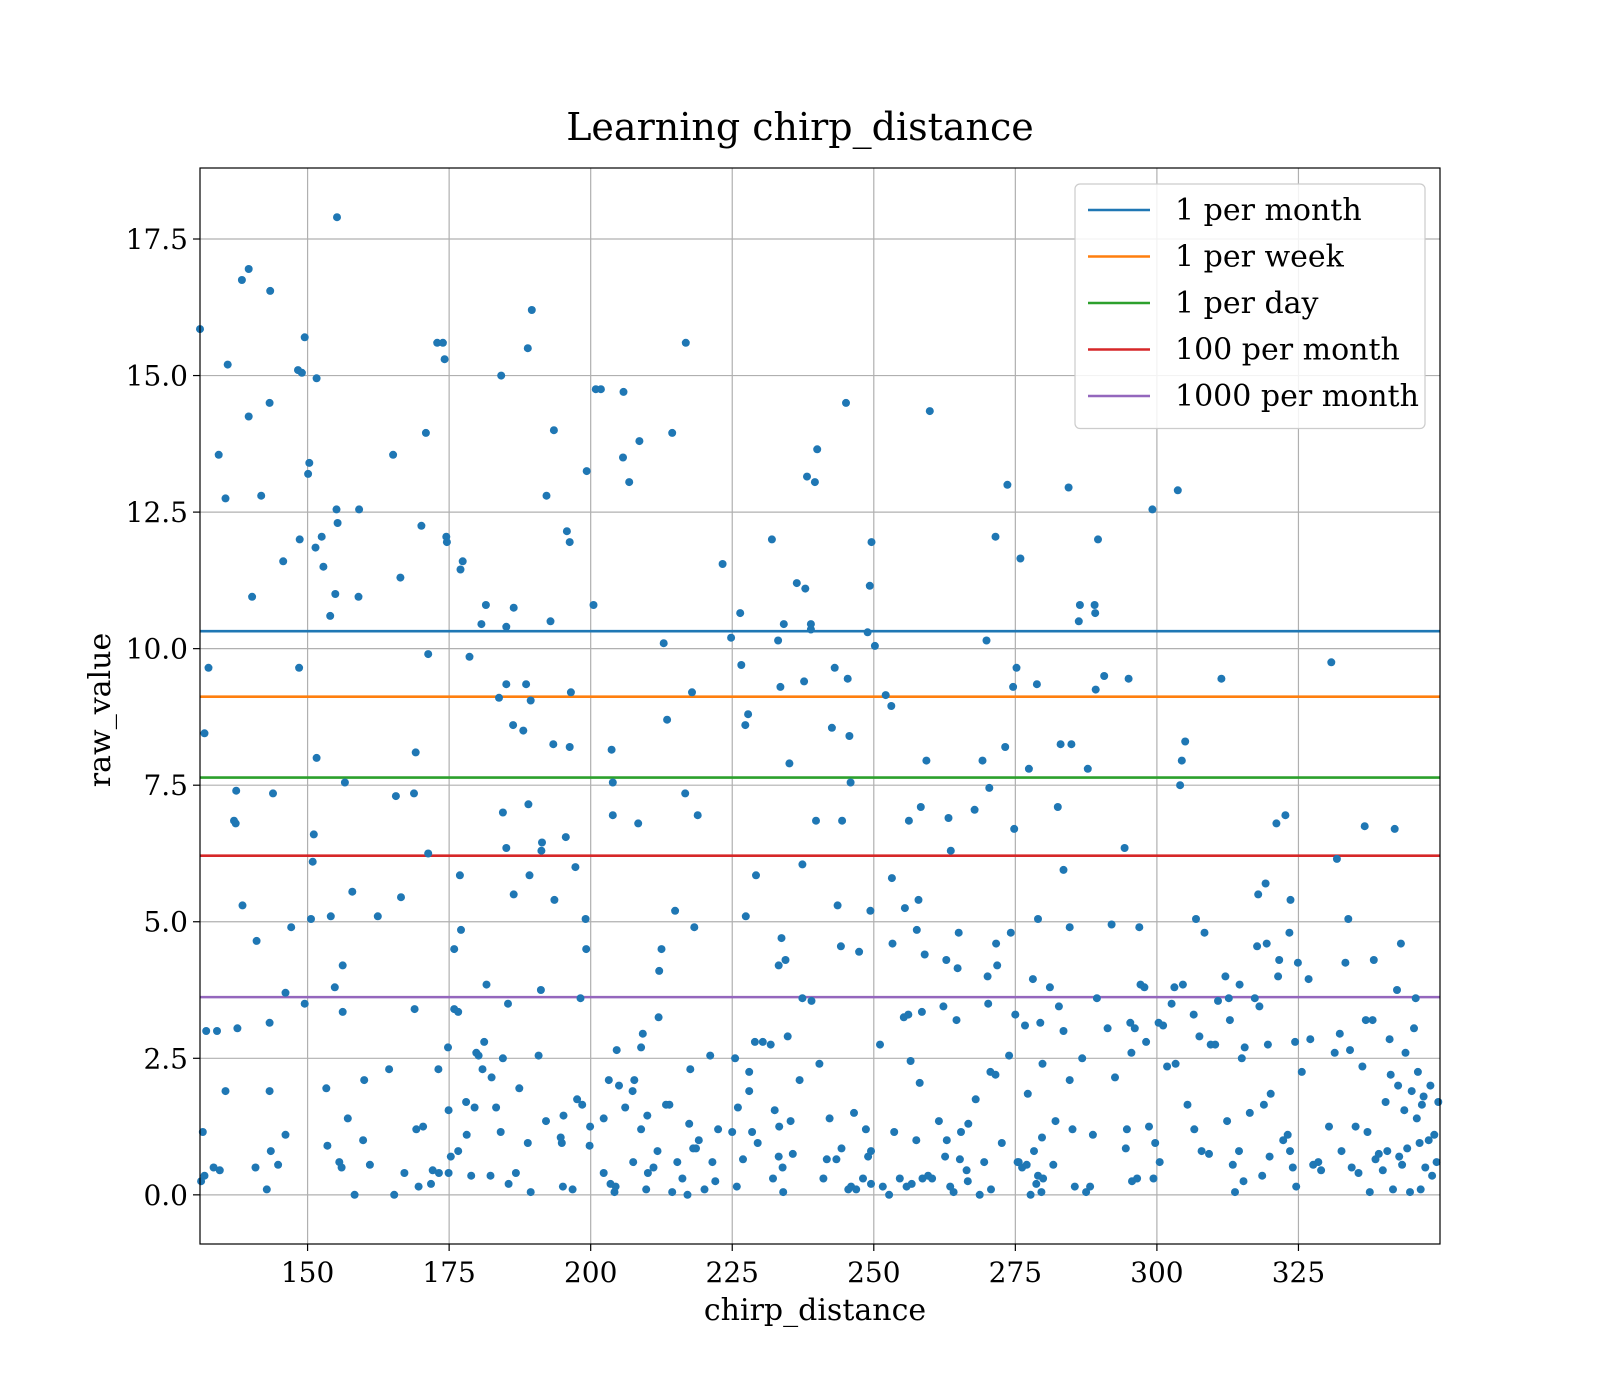  I want to click on legend-label: 1 per day, so click(1247, 303).